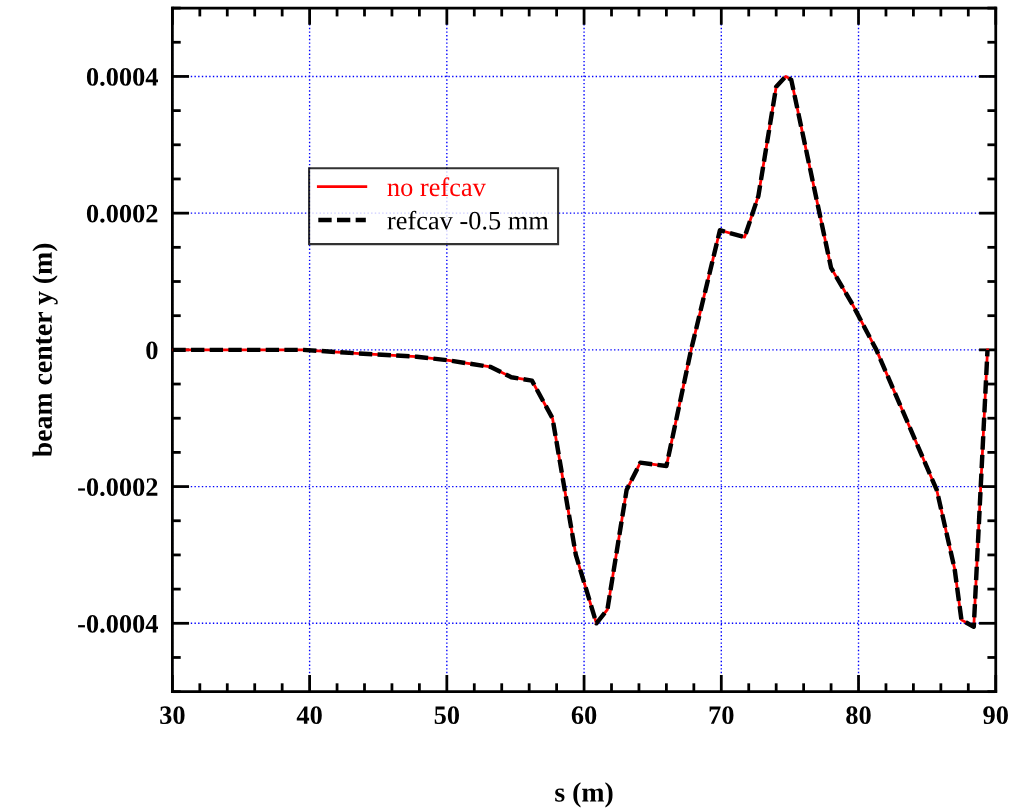  What do you see at coordinates (122, 213) in the screenshot?
I see `y-tick-label: 0.0002` at bounding box center [122, 213].